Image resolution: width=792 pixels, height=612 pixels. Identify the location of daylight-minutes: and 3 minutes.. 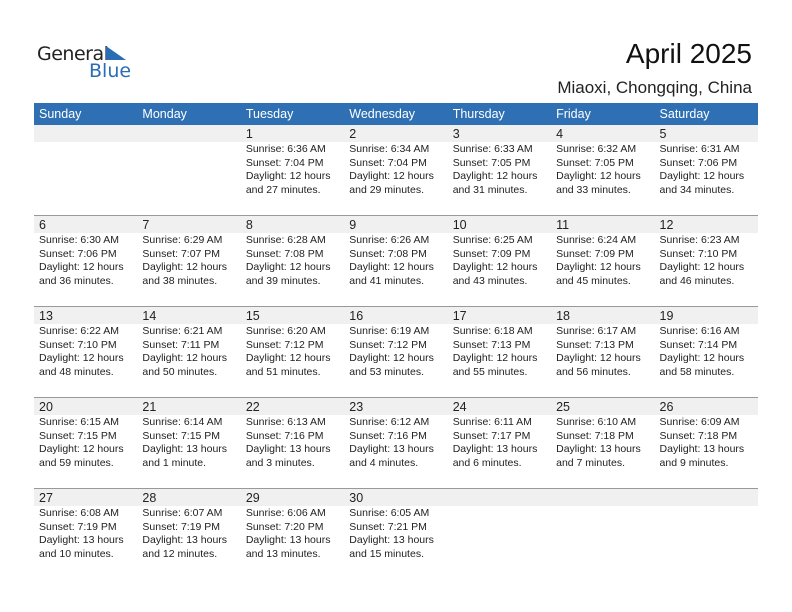
(280, 462).